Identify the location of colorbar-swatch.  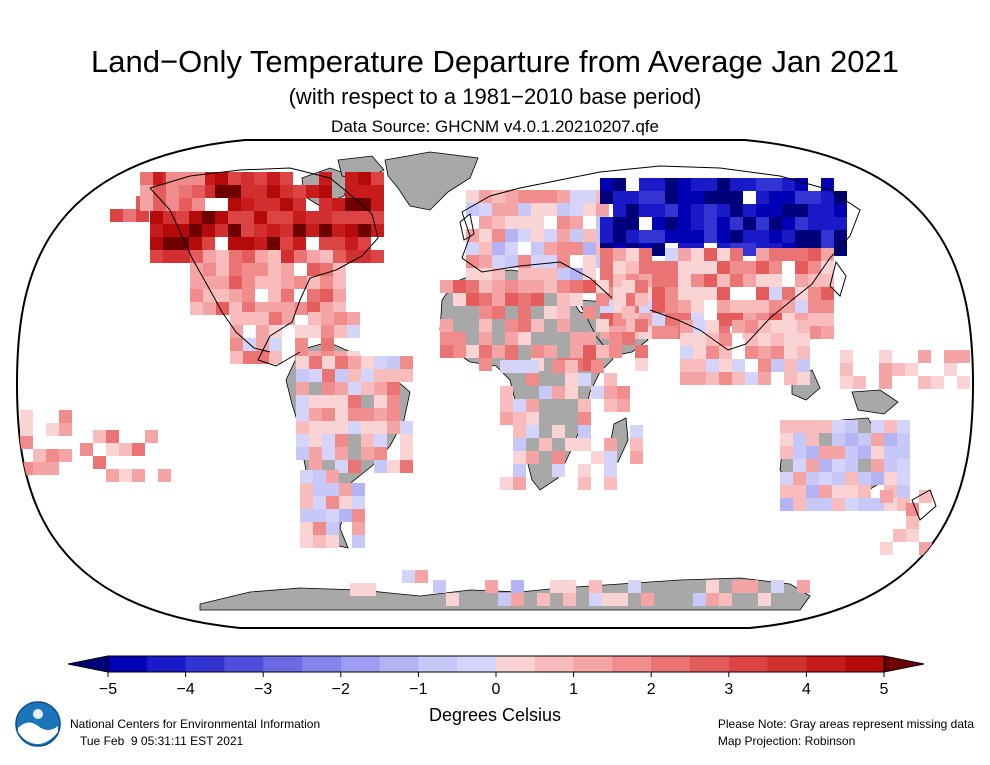
(865, 664).